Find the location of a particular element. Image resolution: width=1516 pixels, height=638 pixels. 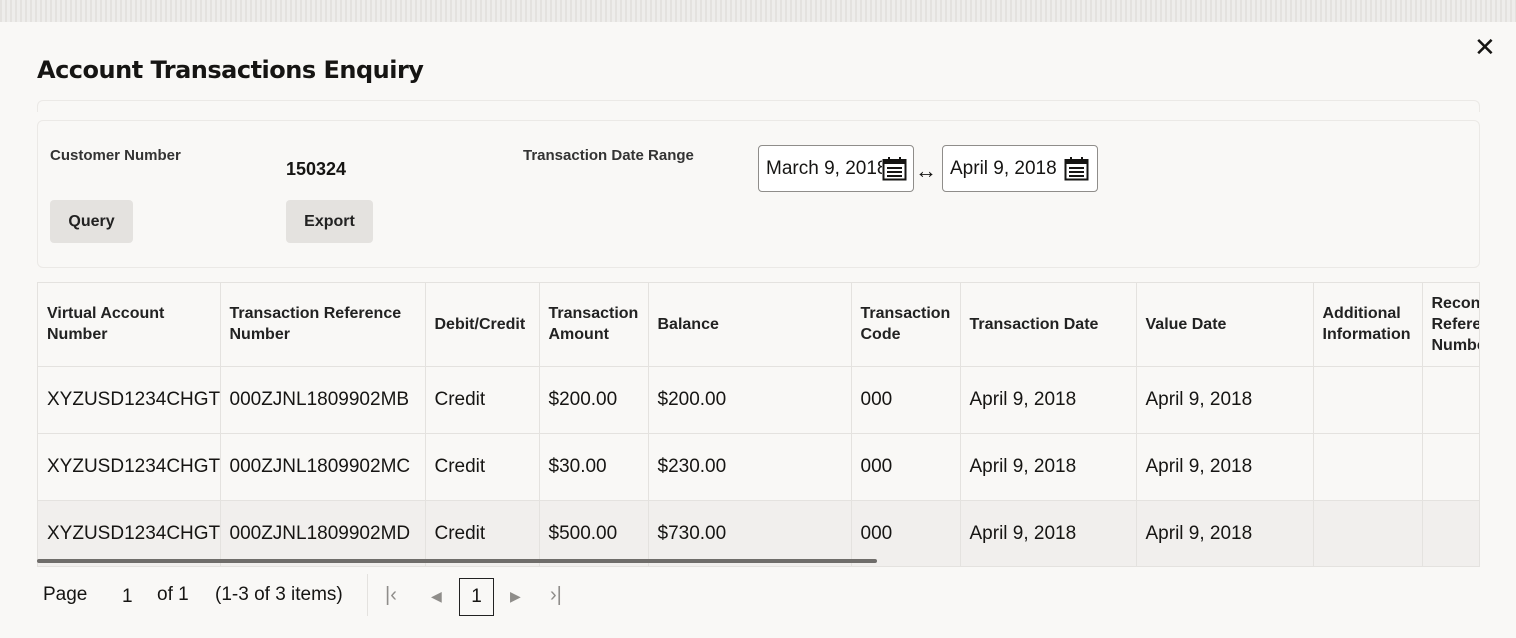

next-page-icon: ▶ is located at coordinates (515, 596).